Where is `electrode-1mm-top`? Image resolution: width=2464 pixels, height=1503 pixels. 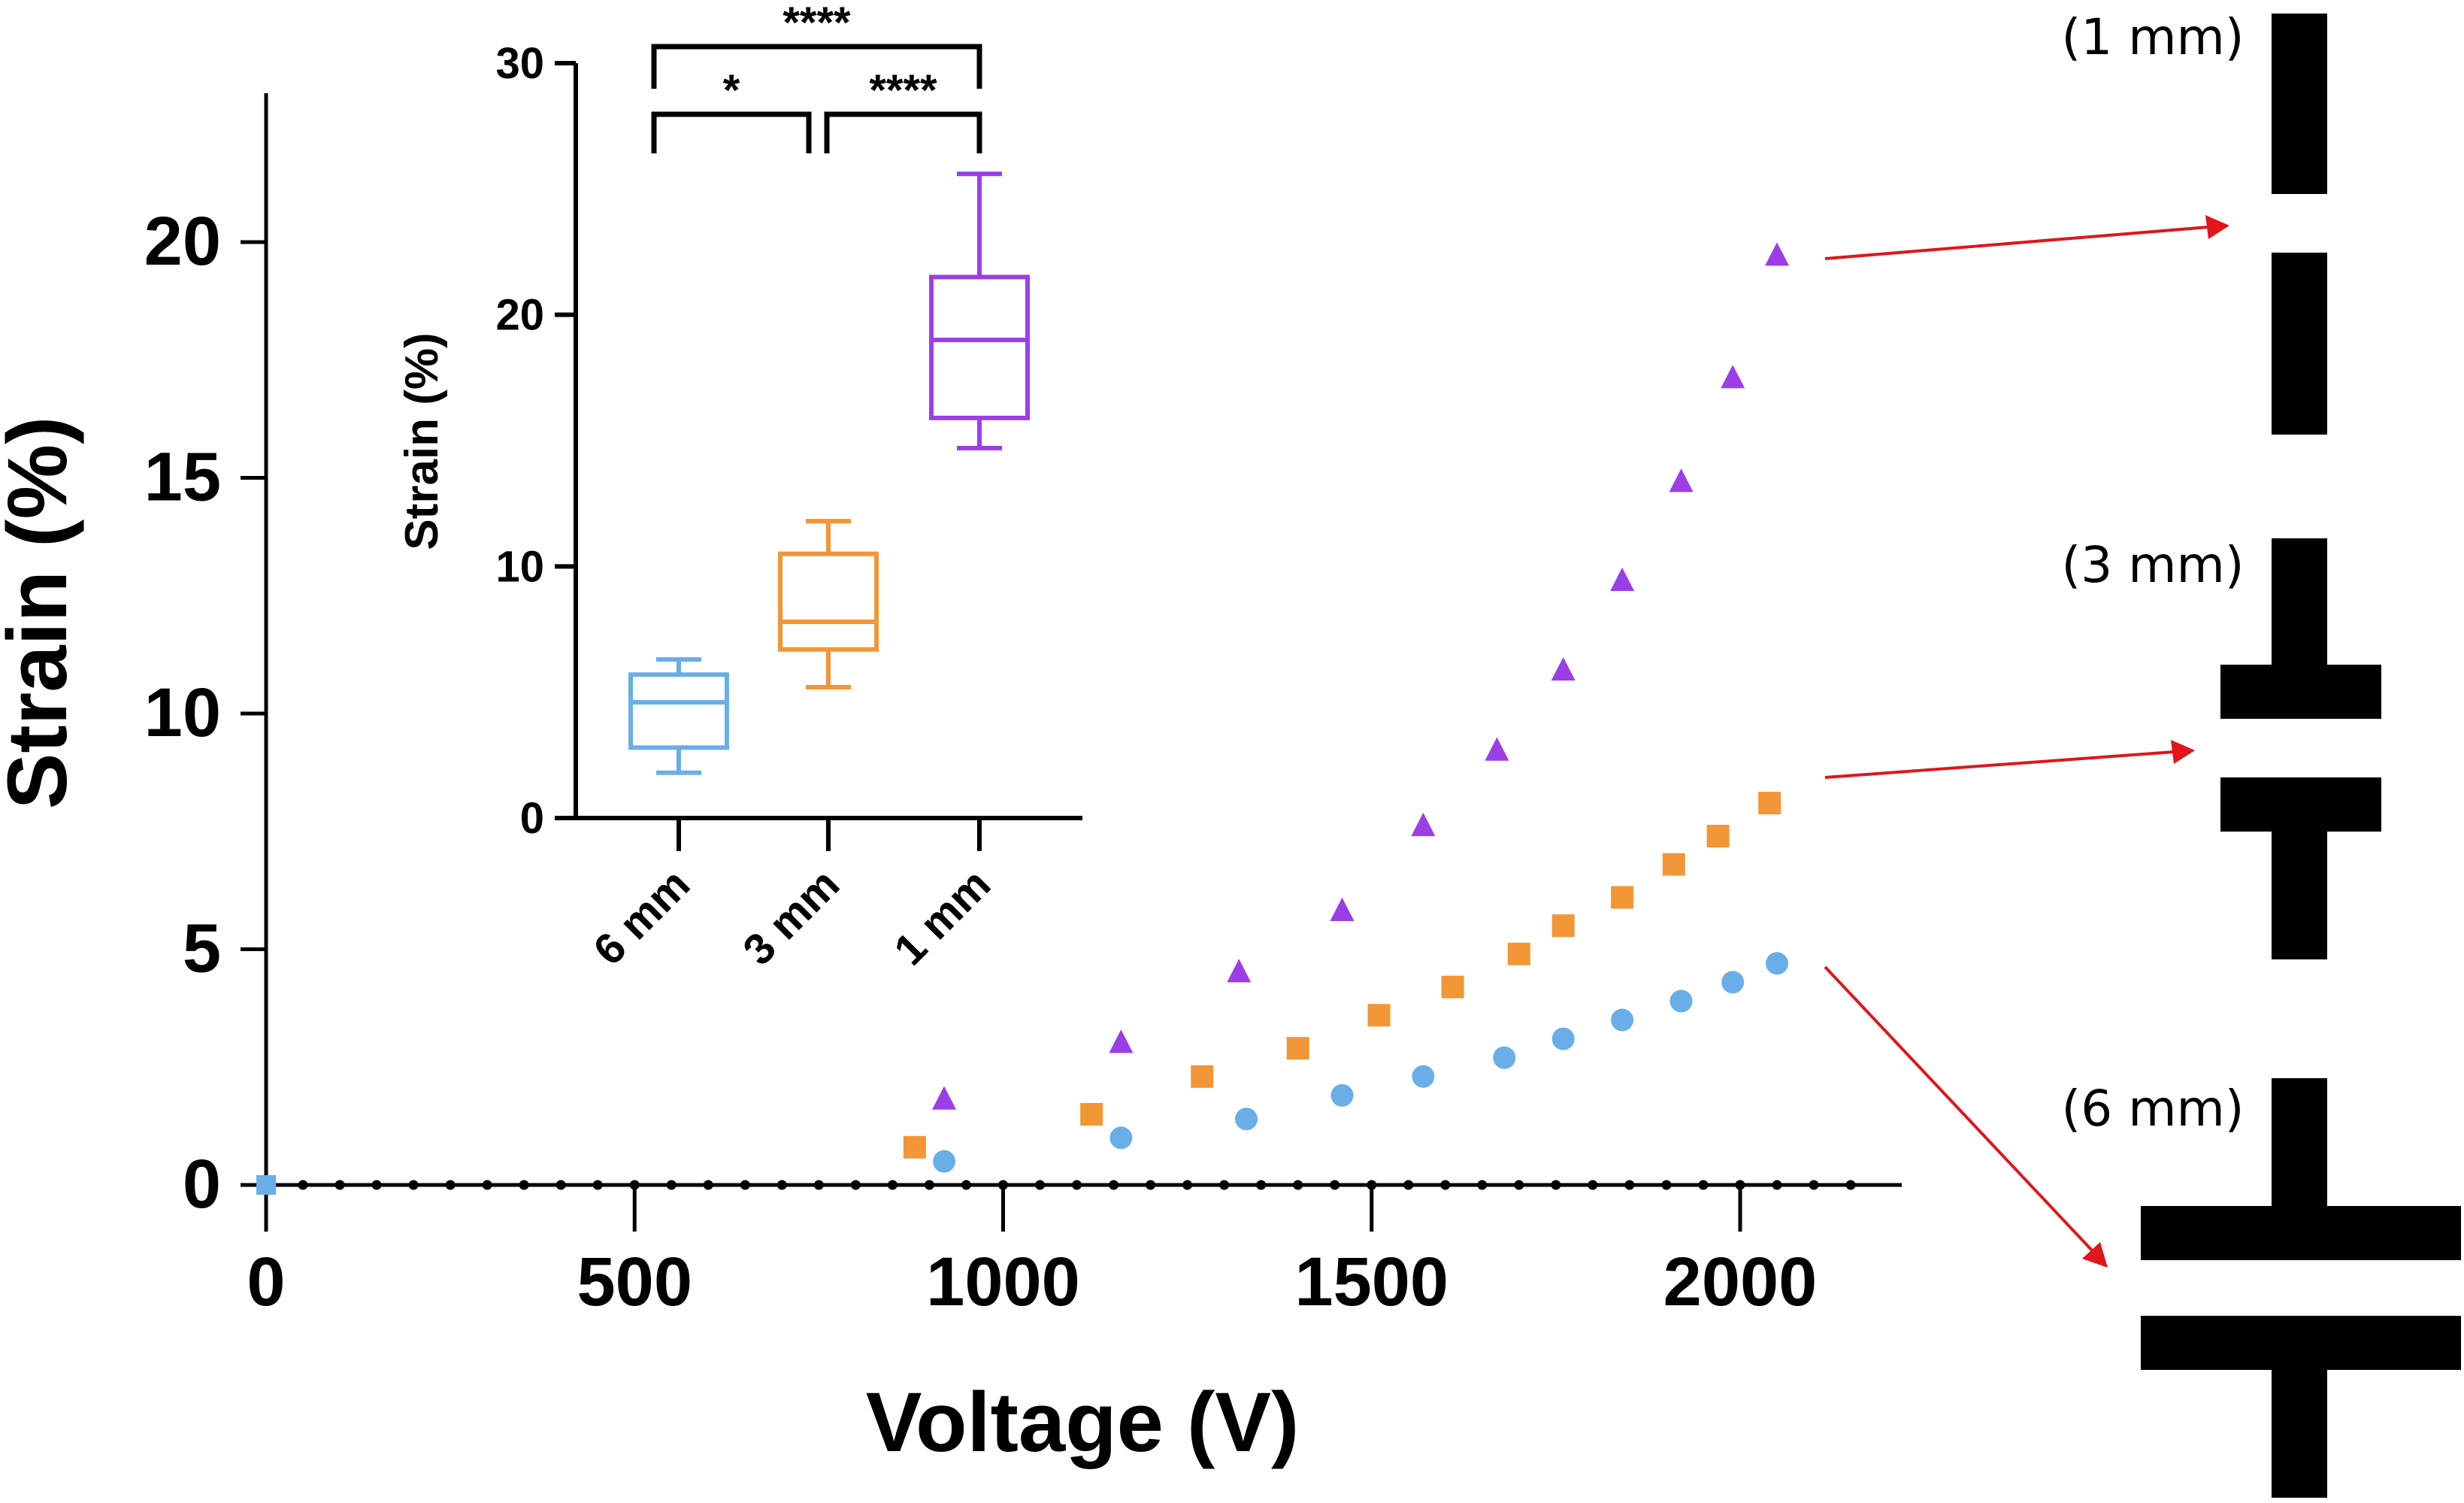 electrode-1mm-top is located at coordinates (2299, 104).